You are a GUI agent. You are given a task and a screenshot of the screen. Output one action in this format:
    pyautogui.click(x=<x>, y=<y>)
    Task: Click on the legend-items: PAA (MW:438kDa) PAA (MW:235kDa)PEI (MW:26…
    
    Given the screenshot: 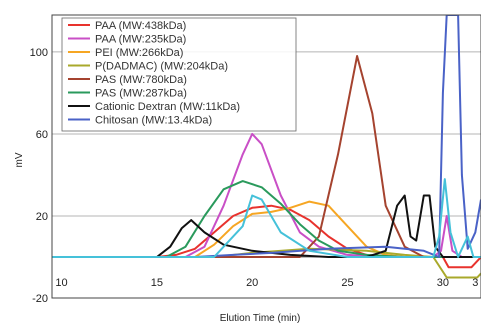 What is the action you would take?
    pyautogui.click(x=154, y=73)
    